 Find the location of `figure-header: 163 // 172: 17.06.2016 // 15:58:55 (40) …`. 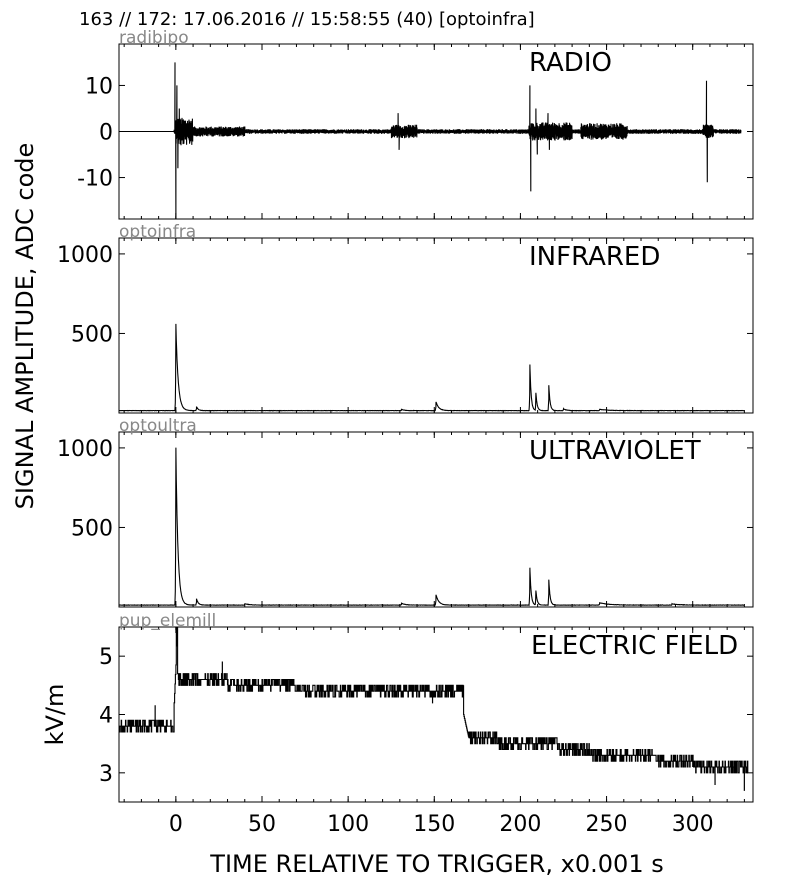

figure-header: 163 // 172: 17.06.2016 // 15:58:55 (40) … is located at coordinates (307, 19).